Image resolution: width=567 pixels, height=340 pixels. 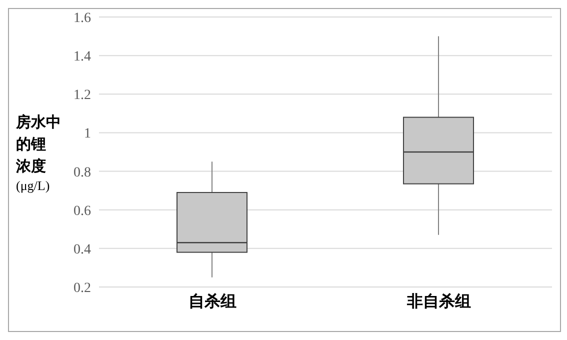 What do you see at coordinates (82, 57) in the screenshot?
I see `y-tick-label: 1.4` at bounding box center [82, 57].